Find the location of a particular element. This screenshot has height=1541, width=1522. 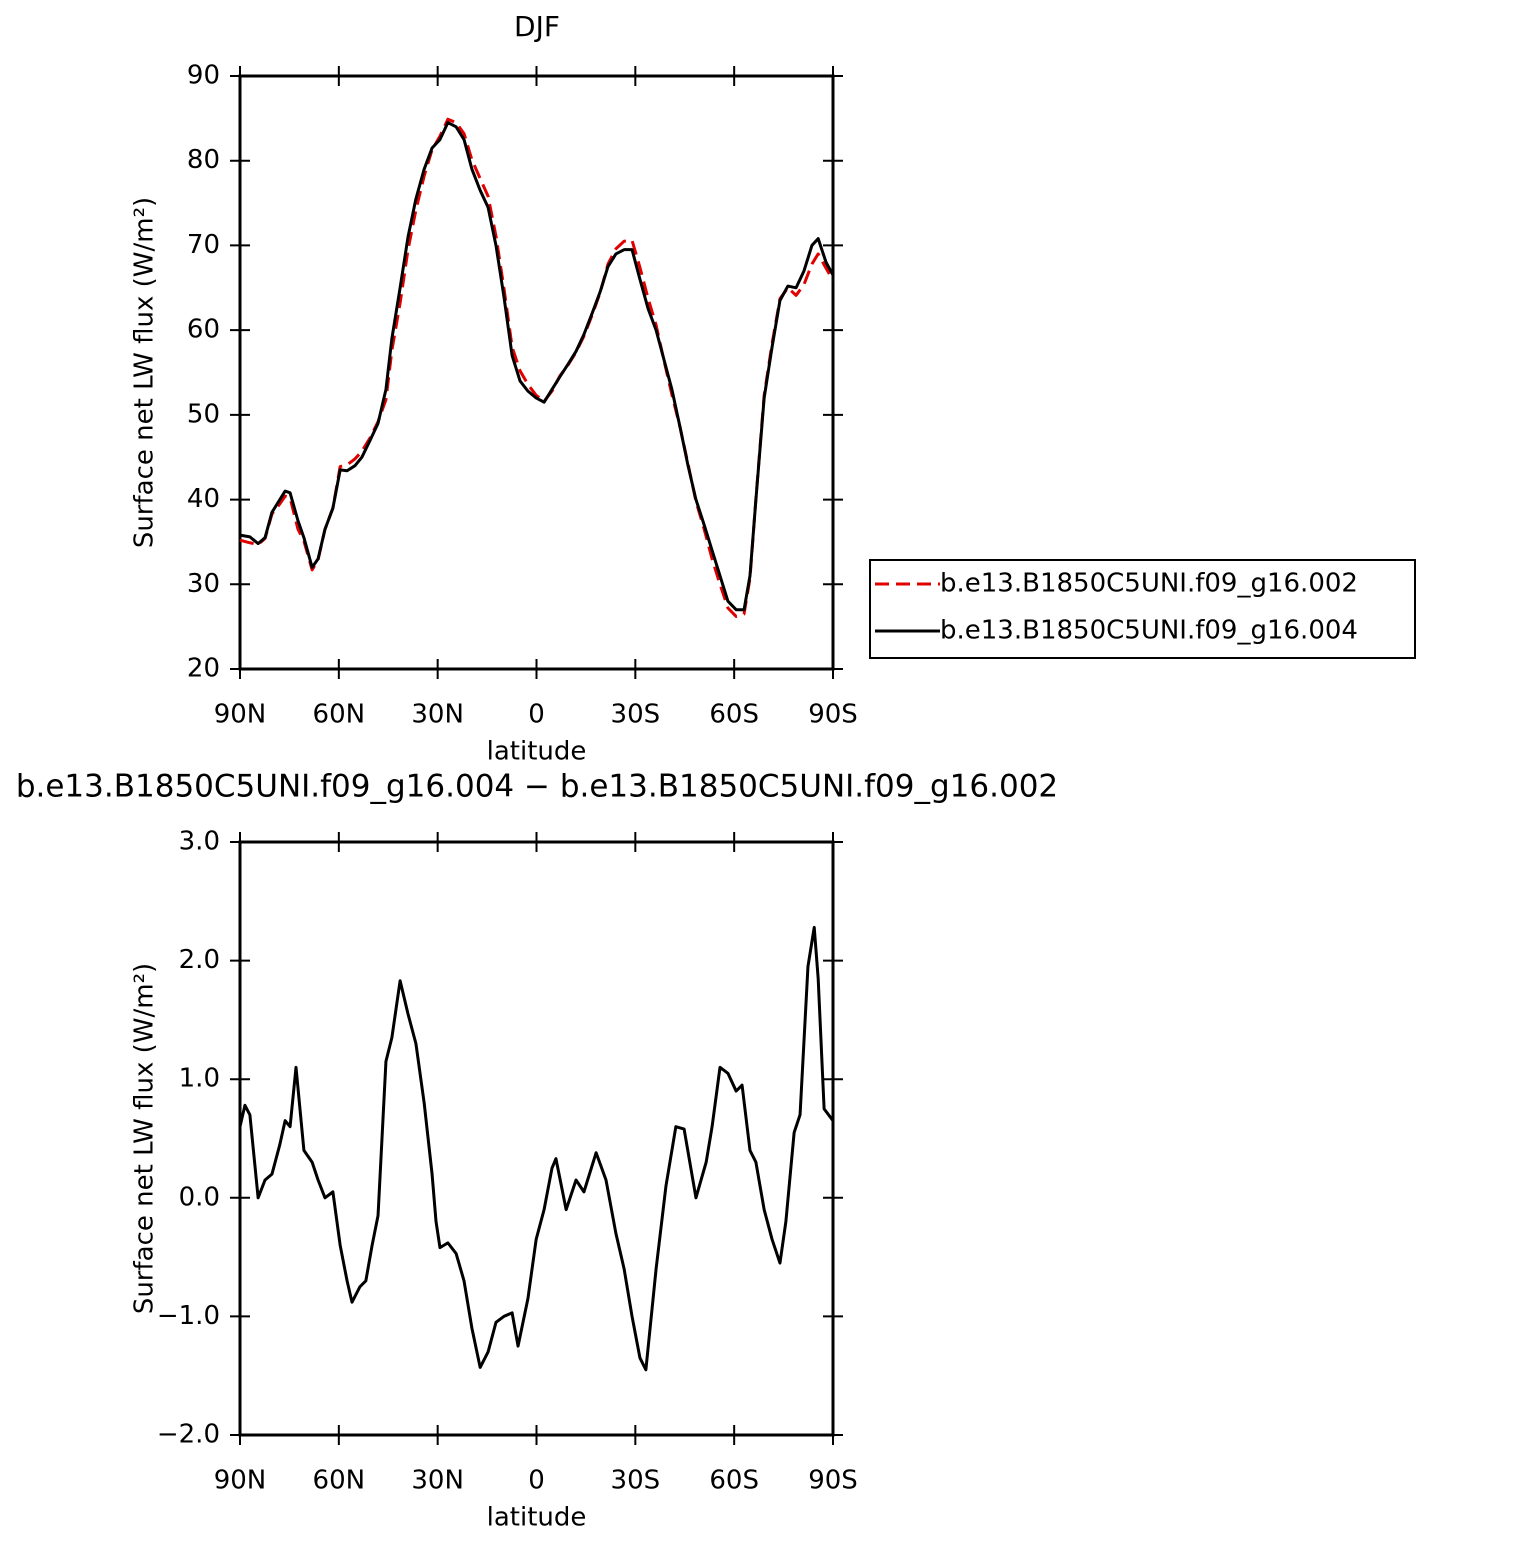

y-tick-label: 40 is located at coordinates (203, 499).